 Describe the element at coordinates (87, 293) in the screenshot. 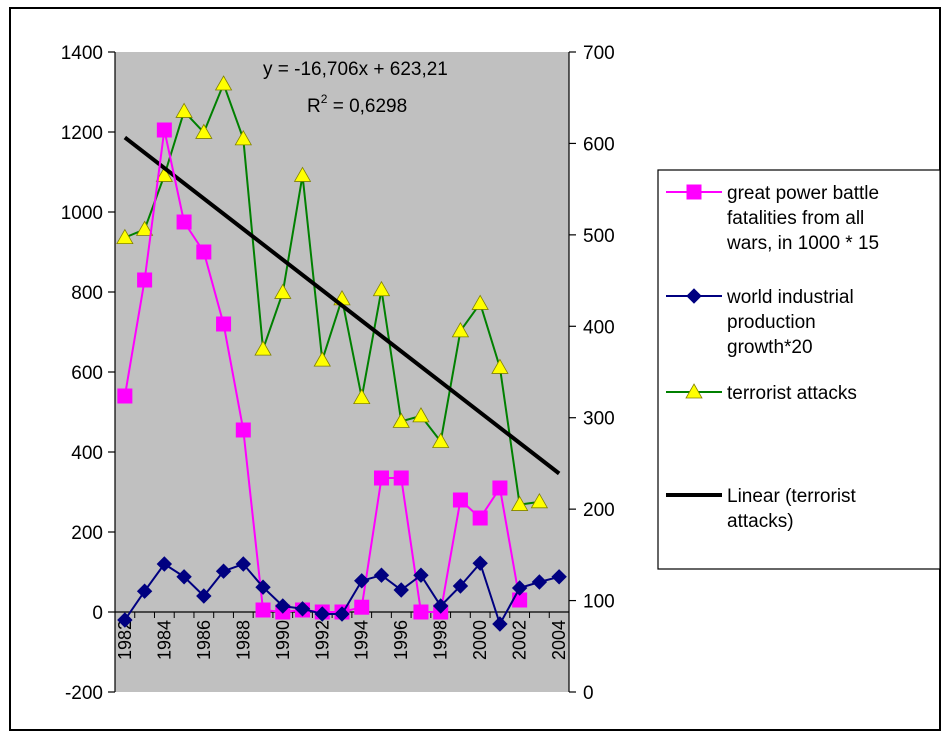

I see `y-left-tick-label: 800` at that location.